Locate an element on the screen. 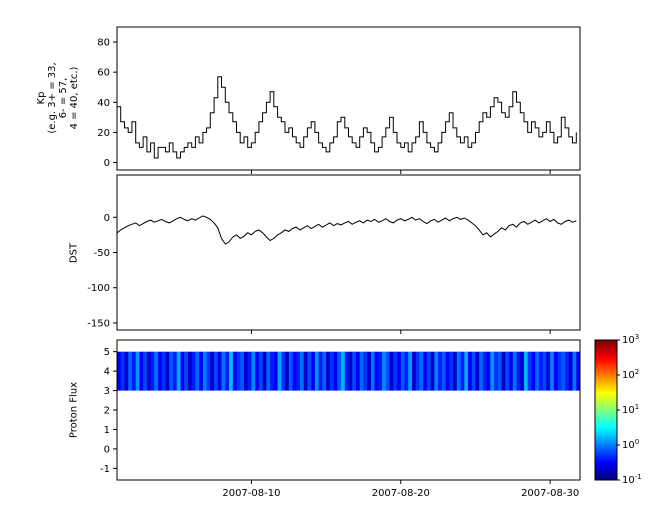 This screenshot has width=665, height=523. y-tick-label: 60 is located at coordinates (103, 73).